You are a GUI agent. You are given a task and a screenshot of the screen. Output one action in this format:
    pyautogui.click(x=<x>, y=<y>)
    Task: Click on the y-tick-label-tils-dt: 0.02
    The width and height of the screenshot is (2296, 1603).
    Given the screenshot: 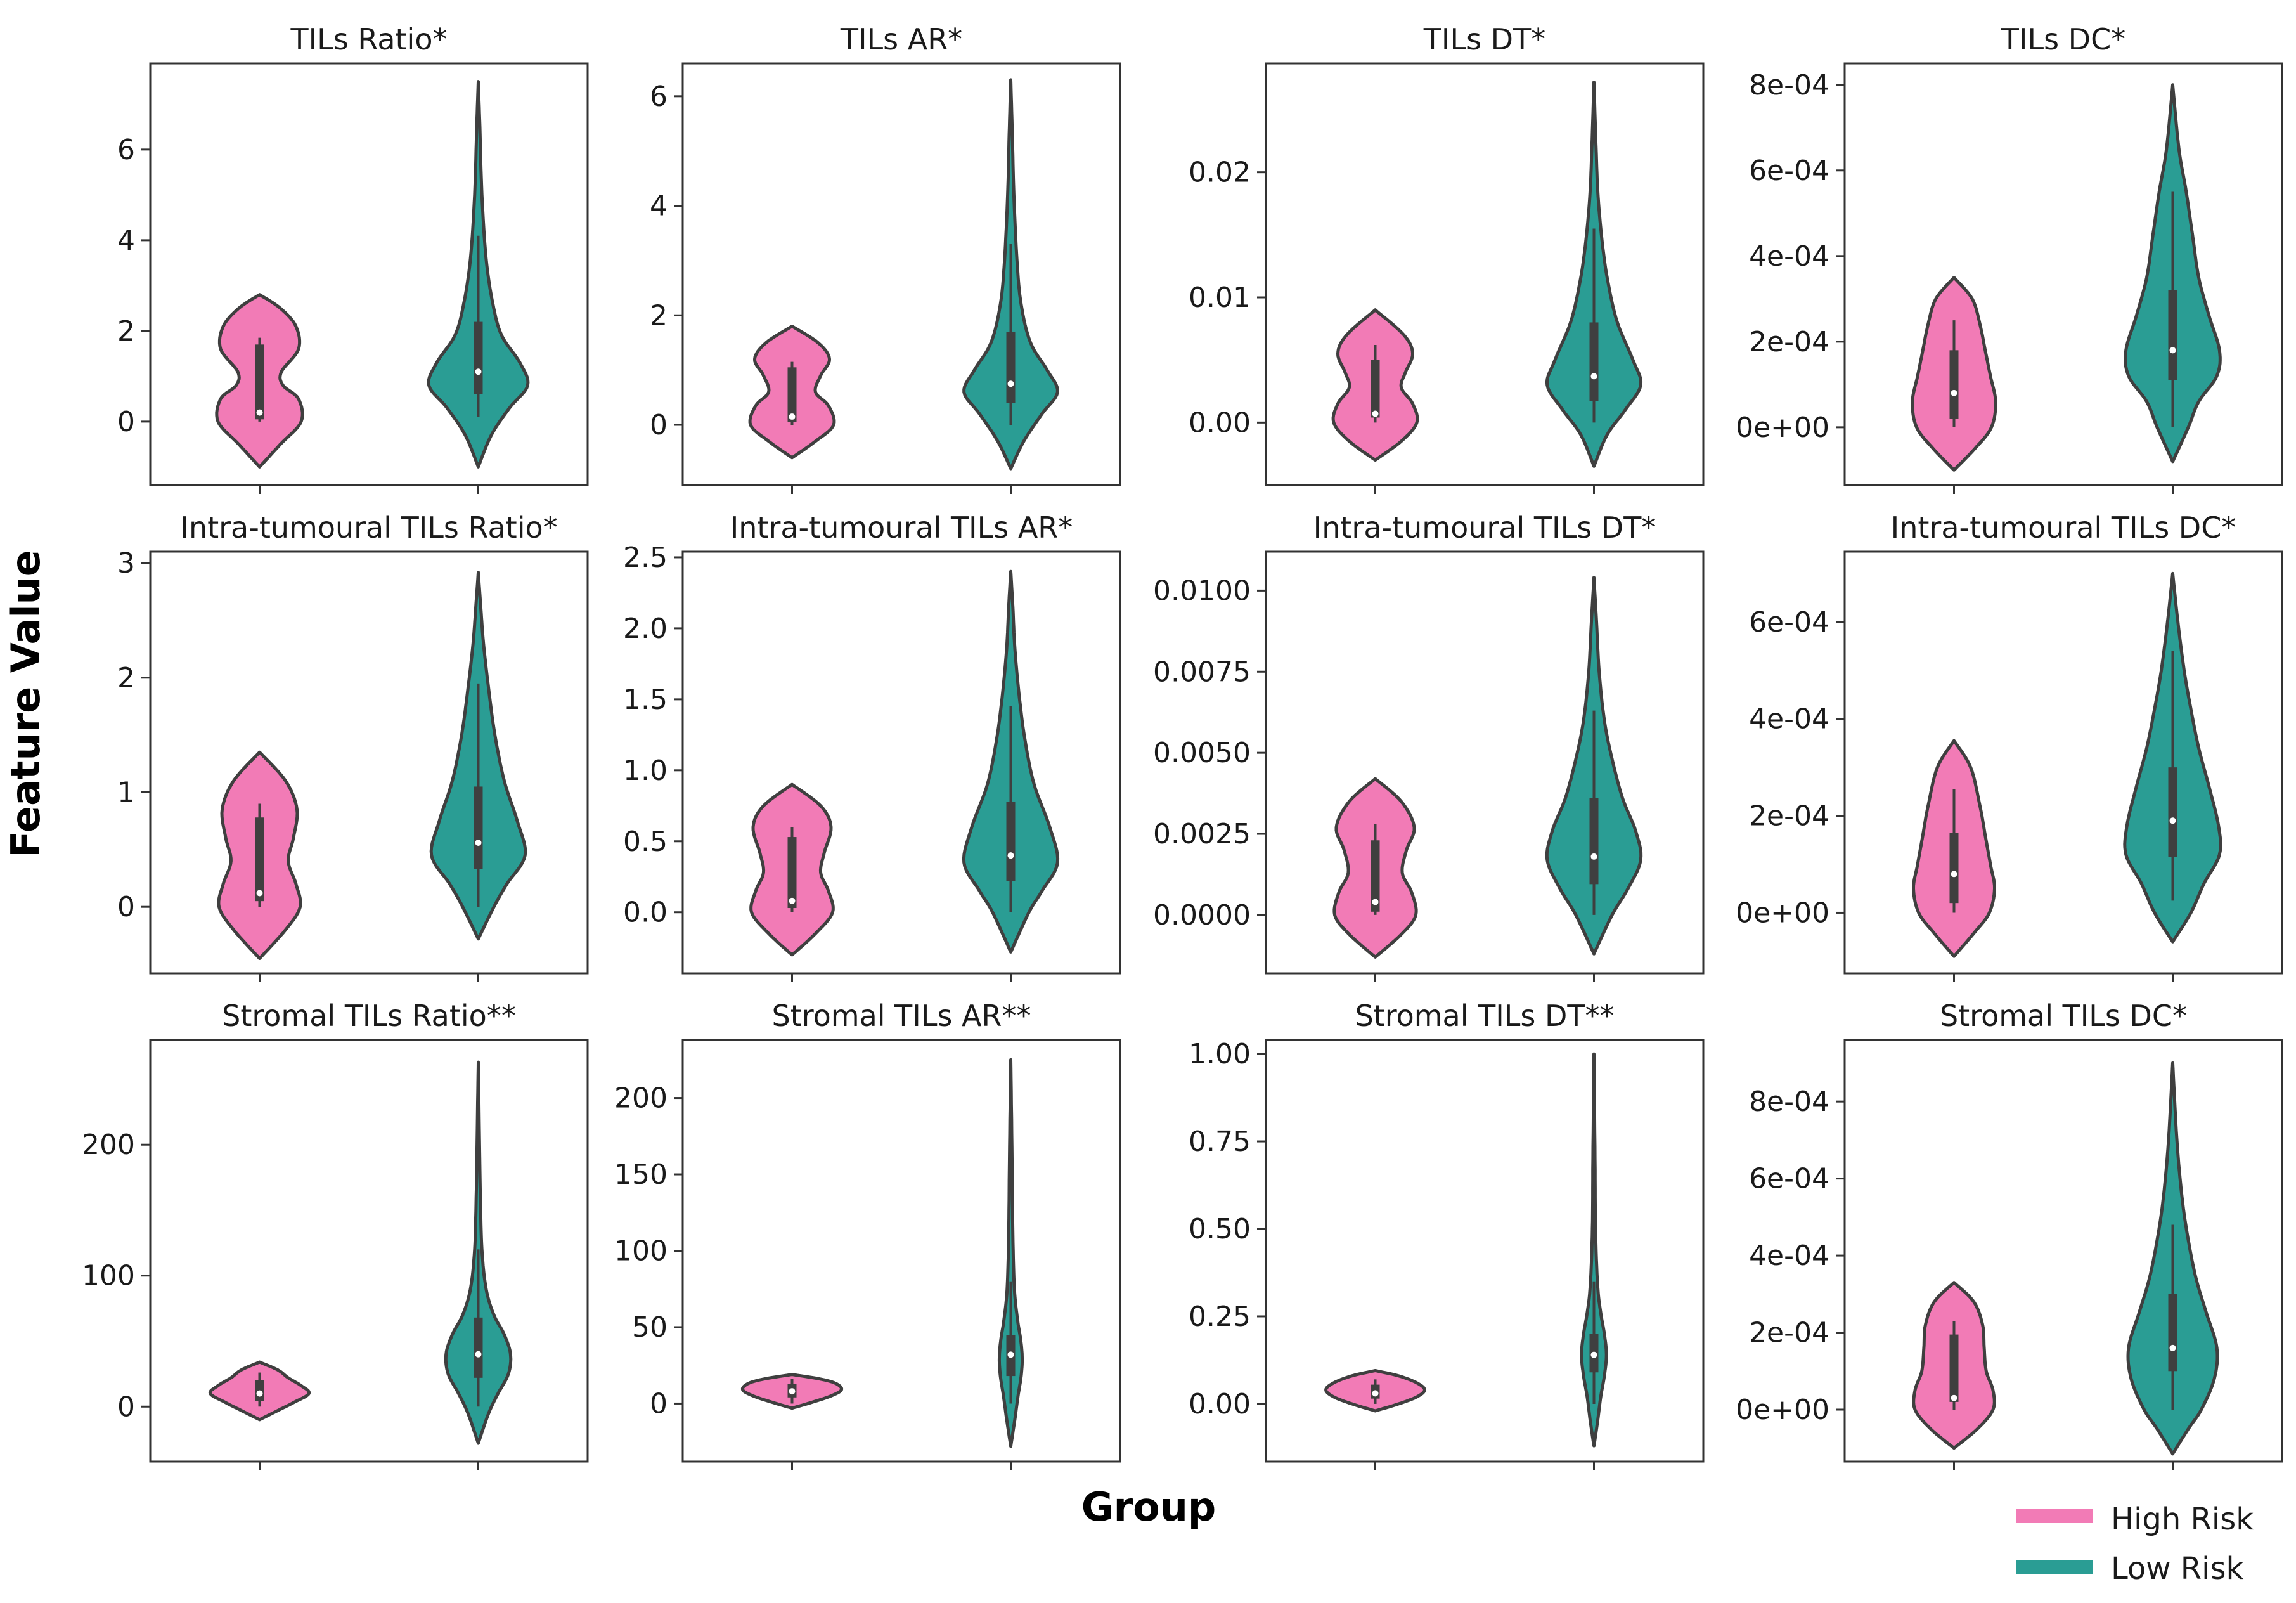 What is the action you would take?
    pyautogui.click(x=1220, y=173)
    